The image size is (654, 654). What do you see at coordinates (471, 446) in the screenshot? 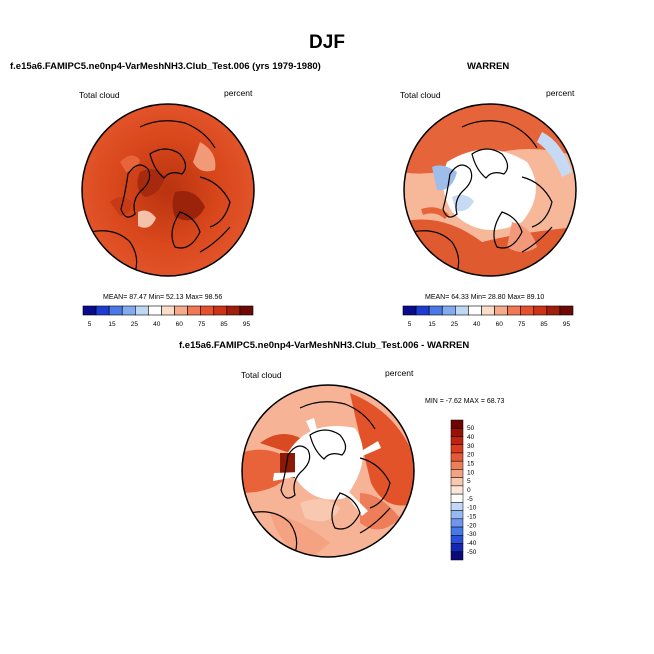
I see `colorbar-tick-label: 30` at bounding box center [471, 446].